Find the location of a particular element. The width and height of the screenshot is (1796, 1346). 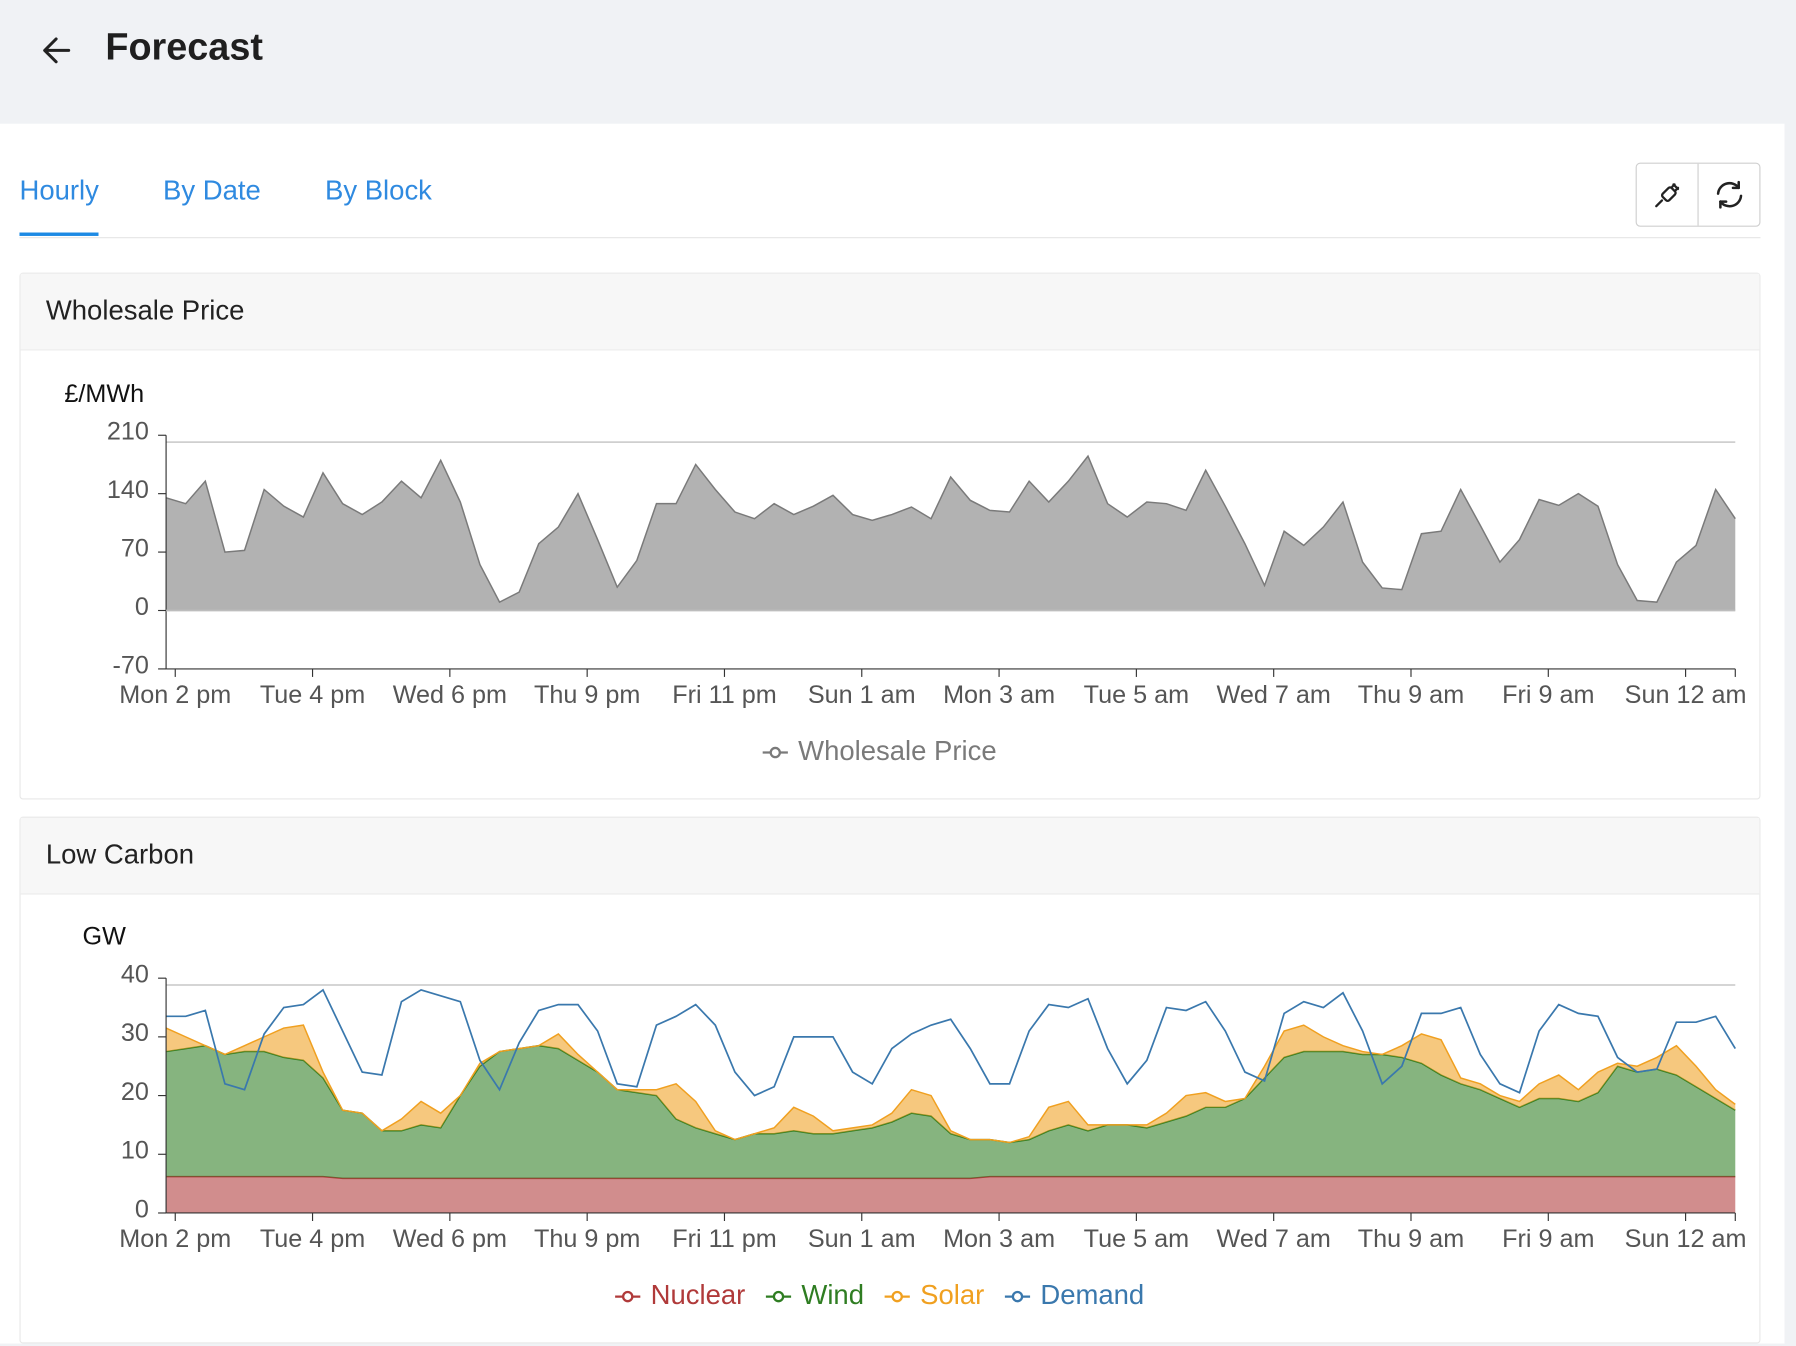

y-tick-label: 140 is located at coordinates (128, 490).